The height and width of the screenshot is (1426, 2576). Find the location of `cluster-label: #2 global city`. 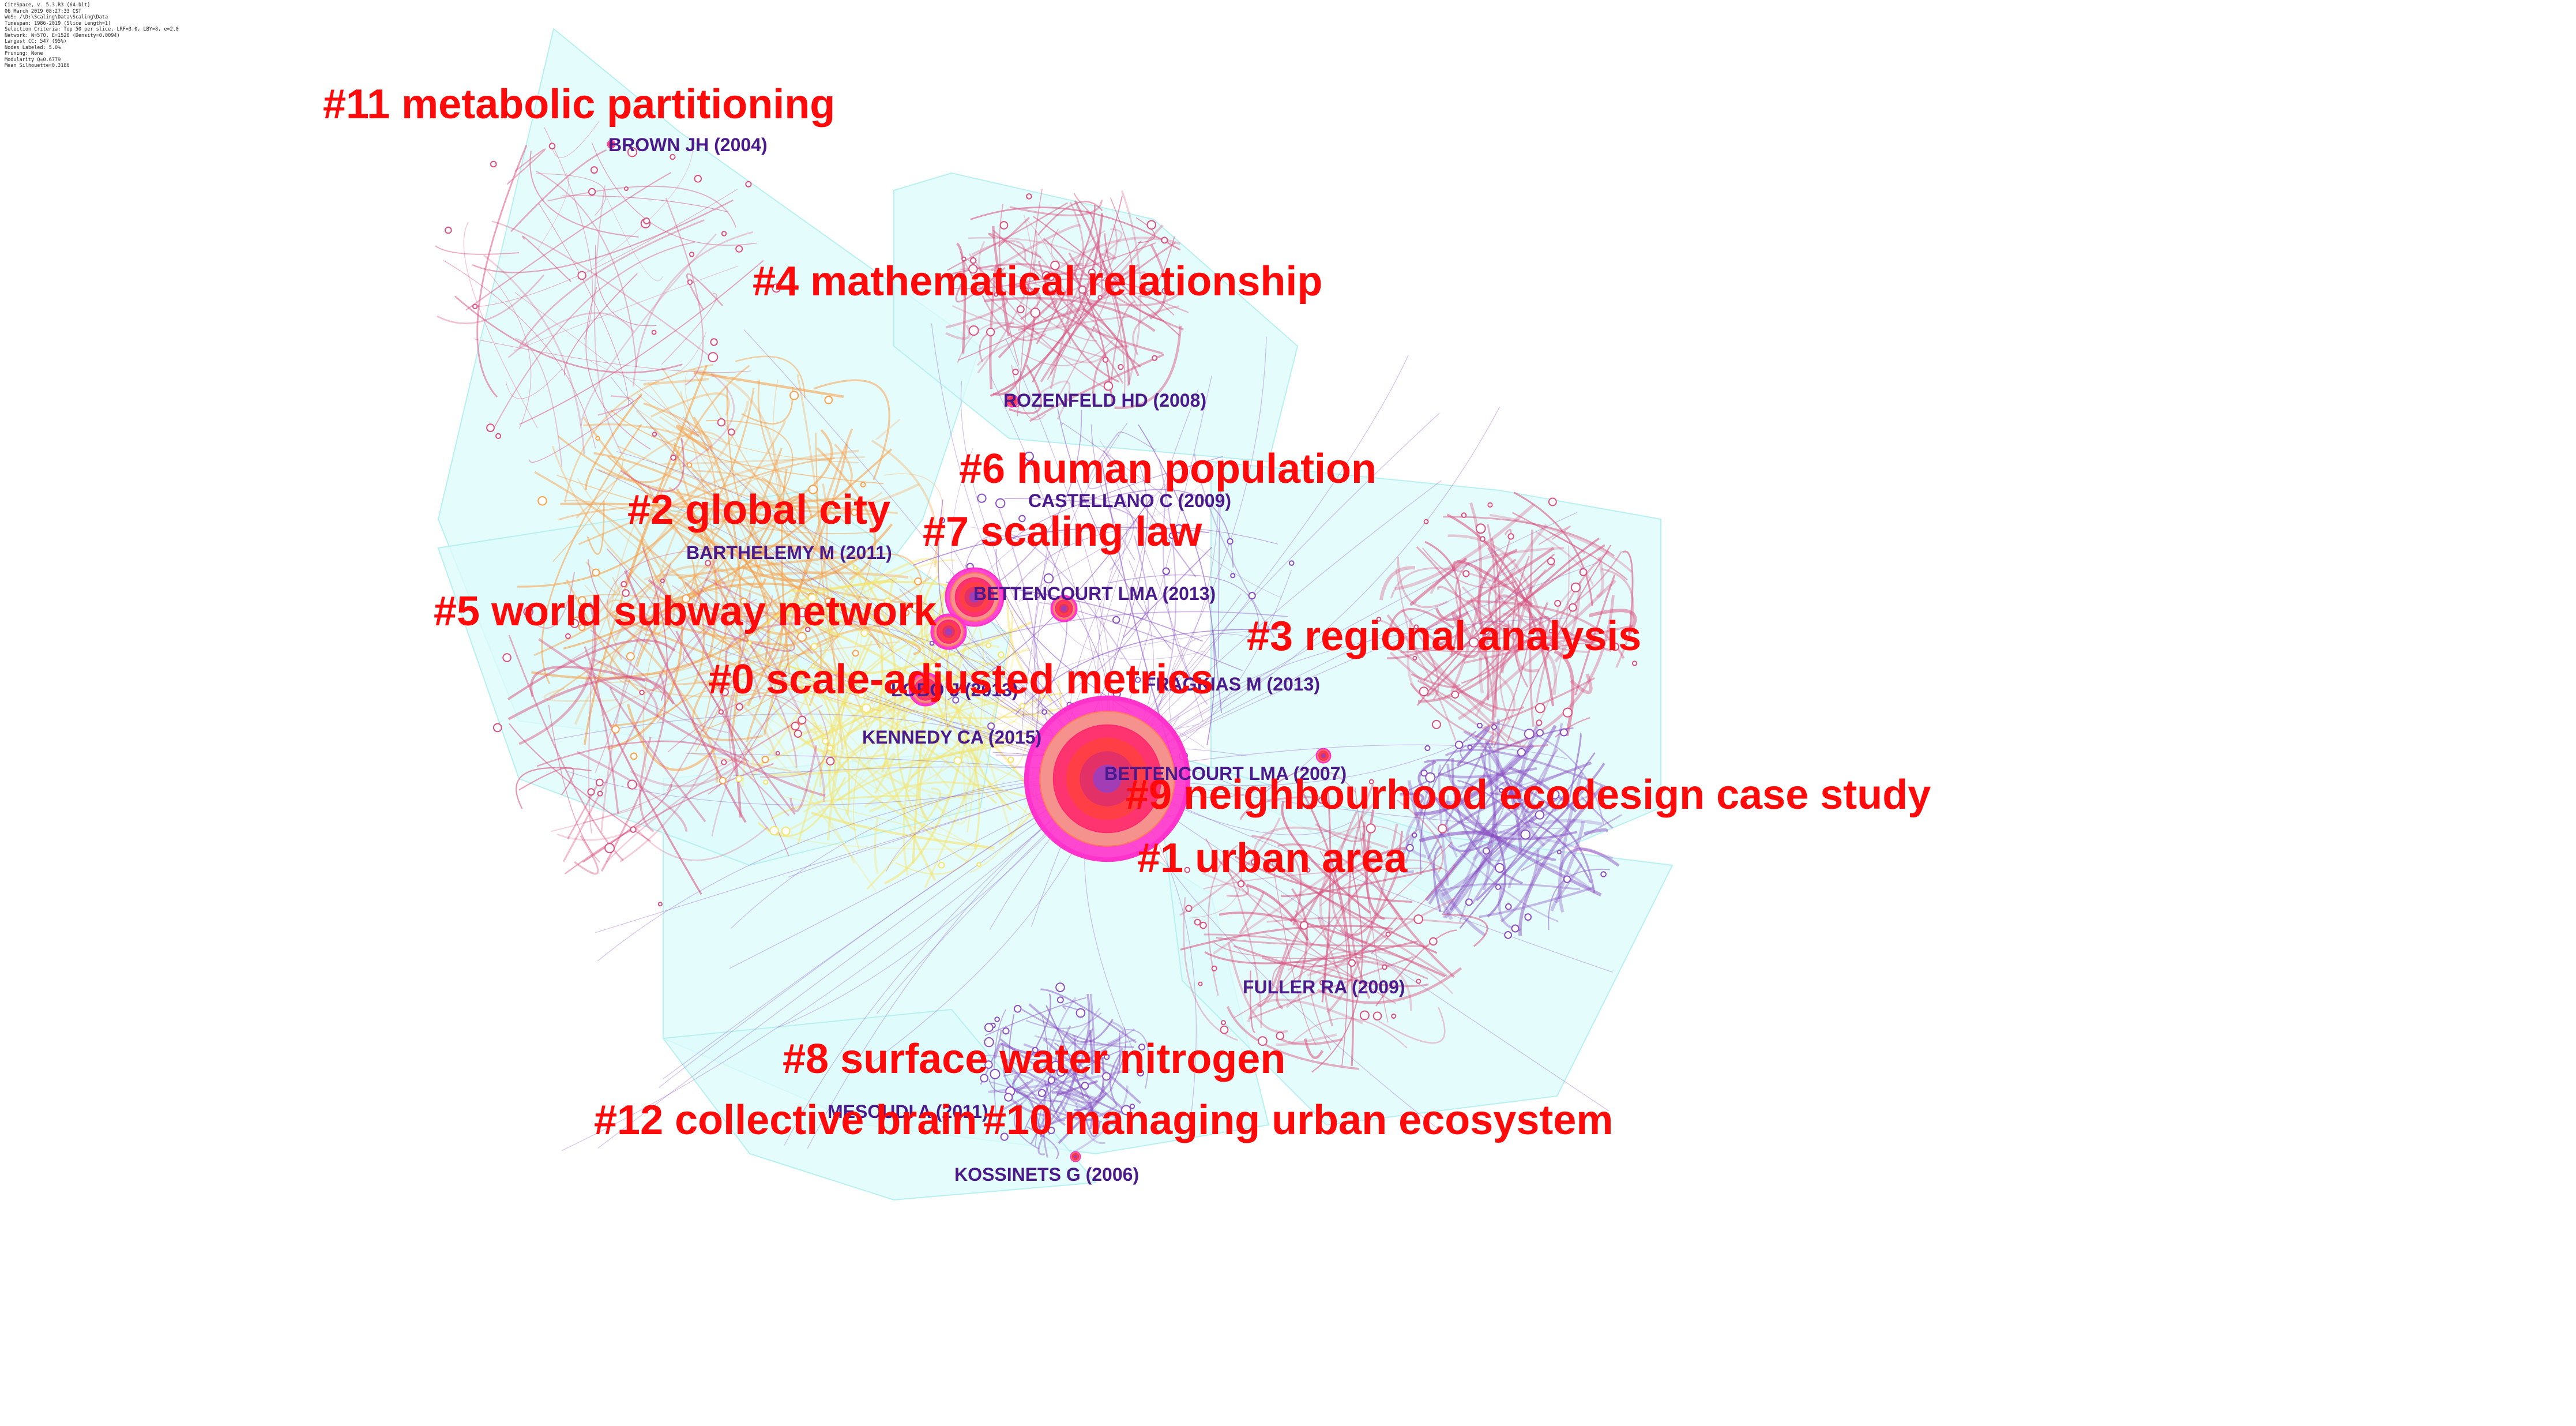

cluster-label: #2 global city is located at coordinates (759, 510).